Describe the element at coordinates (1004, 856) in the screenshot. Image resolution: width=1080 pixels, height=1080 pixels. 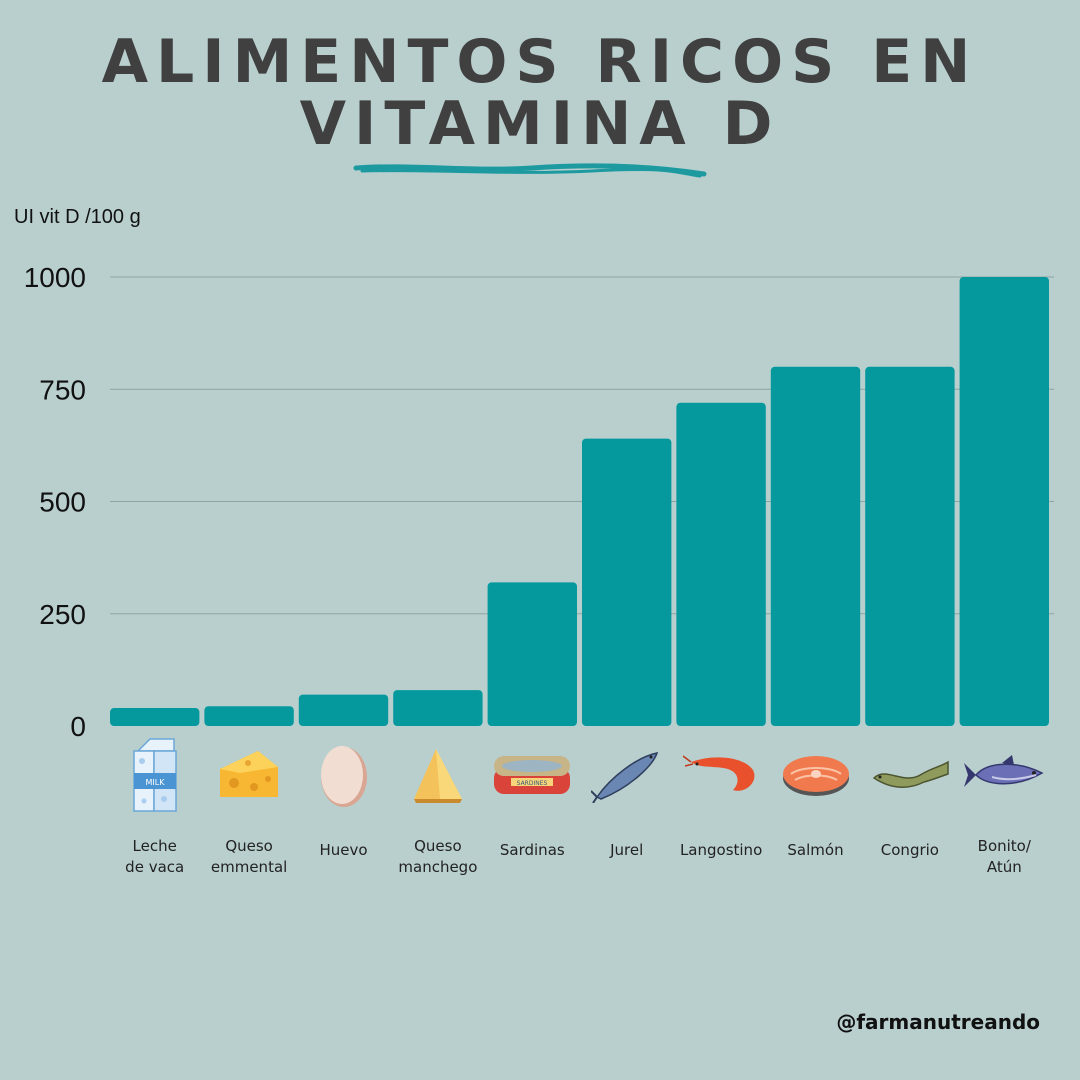
I see `x-tick-label: Bonito/ Atún` at that location.